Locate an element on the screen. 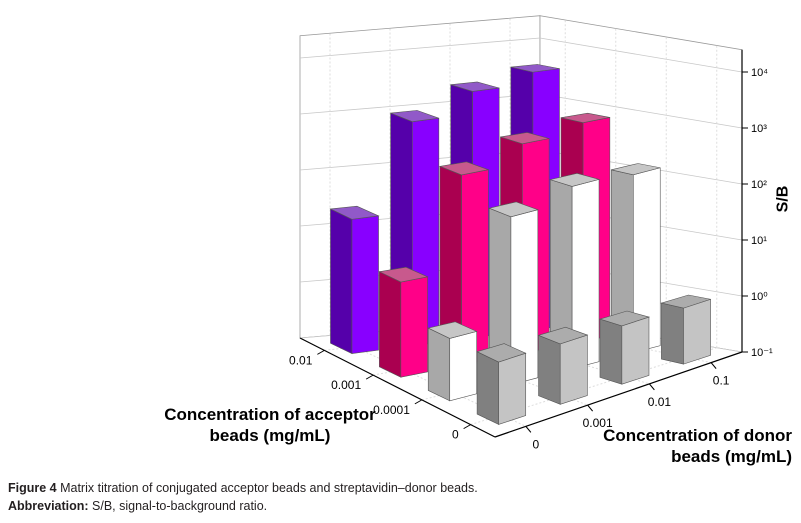 The height and width of the screenshot is (523, 801). donor-tick-label: 0.001 is located at coordinates (598, 423).